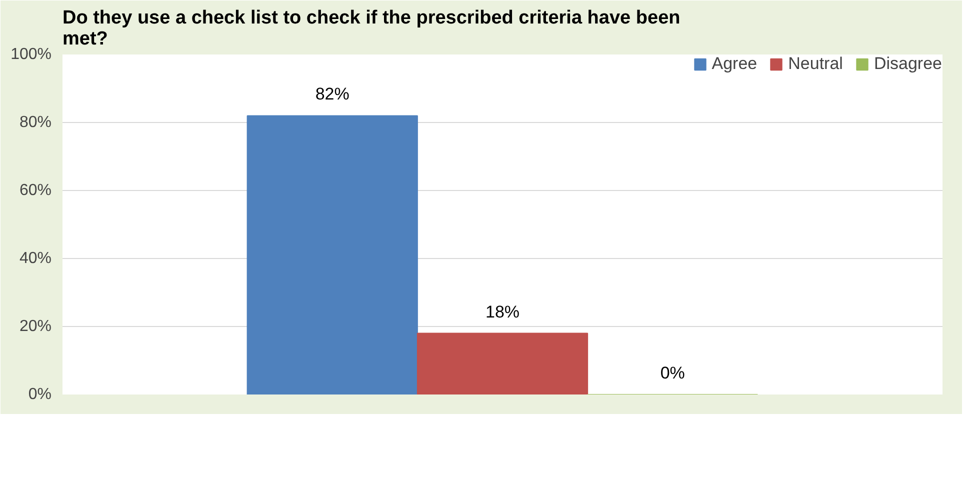 This screenshot has height=486, width=968. I want to click on y-tick-label: 40%, so click(35, 258).